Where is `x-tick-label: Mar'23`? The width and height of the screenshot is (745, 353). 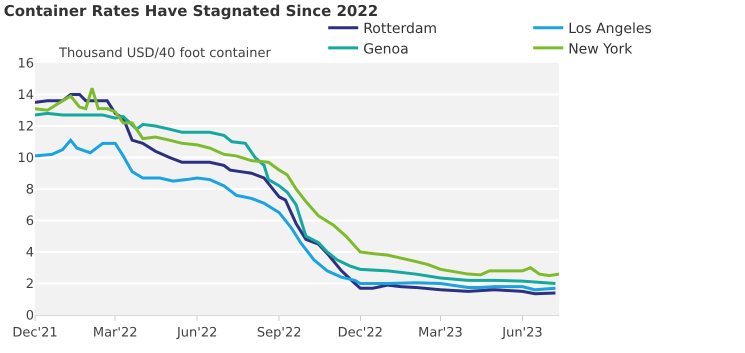
x-tick-label: Mar'23 is located at coordinates (440, 333).